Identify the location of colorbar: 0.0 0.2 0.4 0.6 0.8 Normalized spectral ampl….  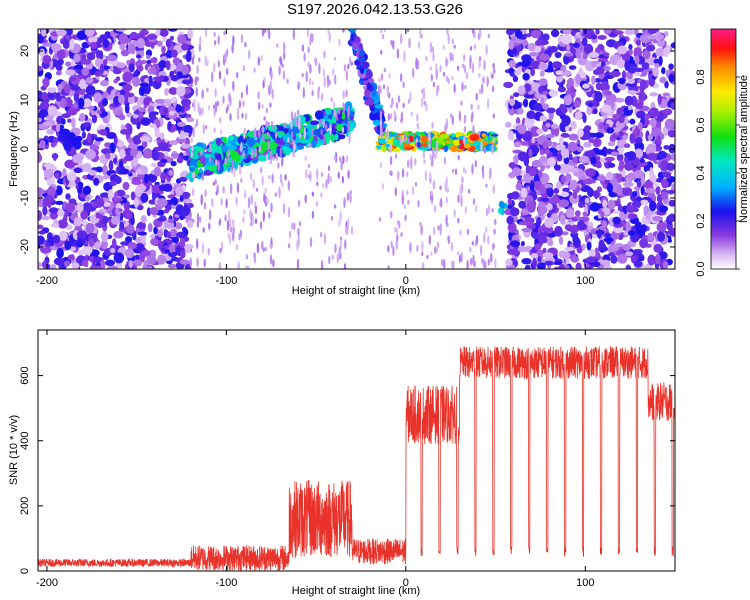
(722, 152).